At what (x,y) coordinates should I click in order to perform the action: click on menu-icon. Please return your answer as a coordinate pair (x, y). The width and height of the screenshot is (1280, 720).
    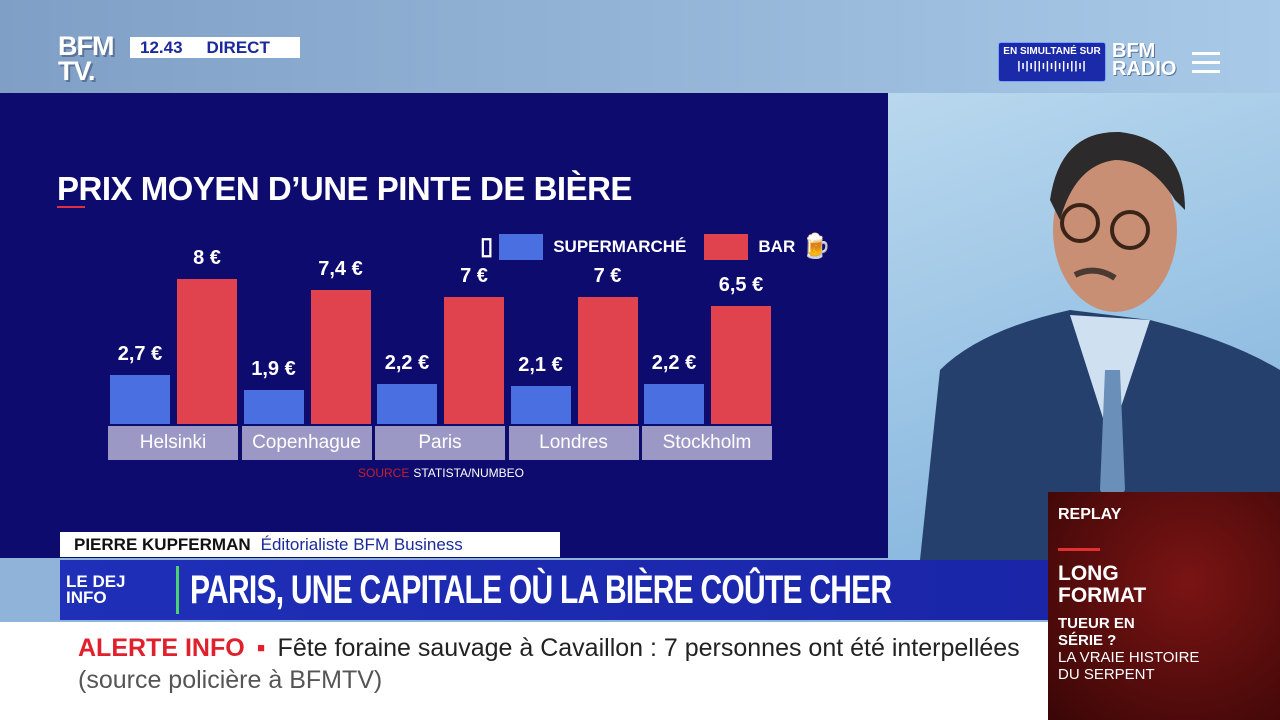
    Looking at the image, I should click on (1206, 65).